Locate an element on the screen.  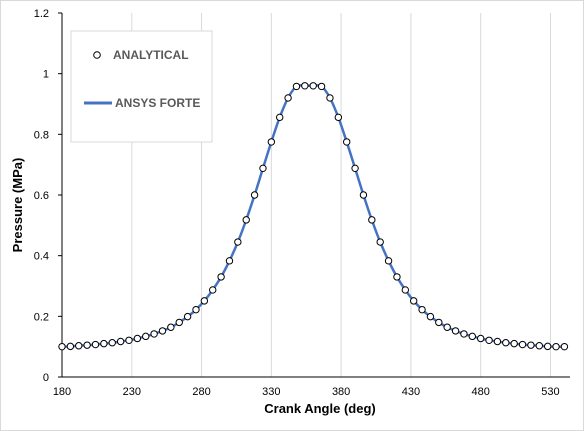
x-tick-label-4: 380 is located at coordinates (341, 392).